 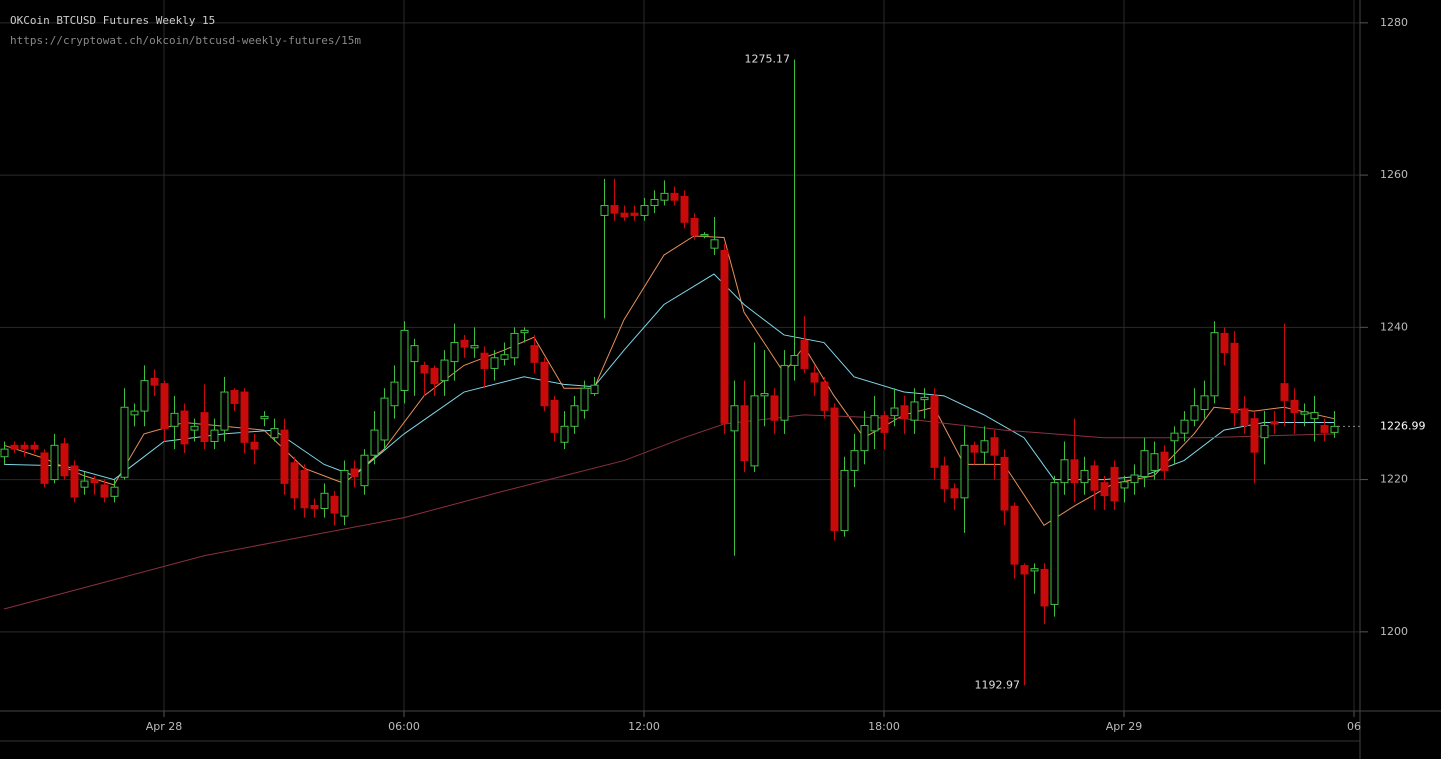 What do you see at coordinates (1394, 326) in the screenshot?
I see `y-tick-label: 1240` at bounding box center [1394, 326].